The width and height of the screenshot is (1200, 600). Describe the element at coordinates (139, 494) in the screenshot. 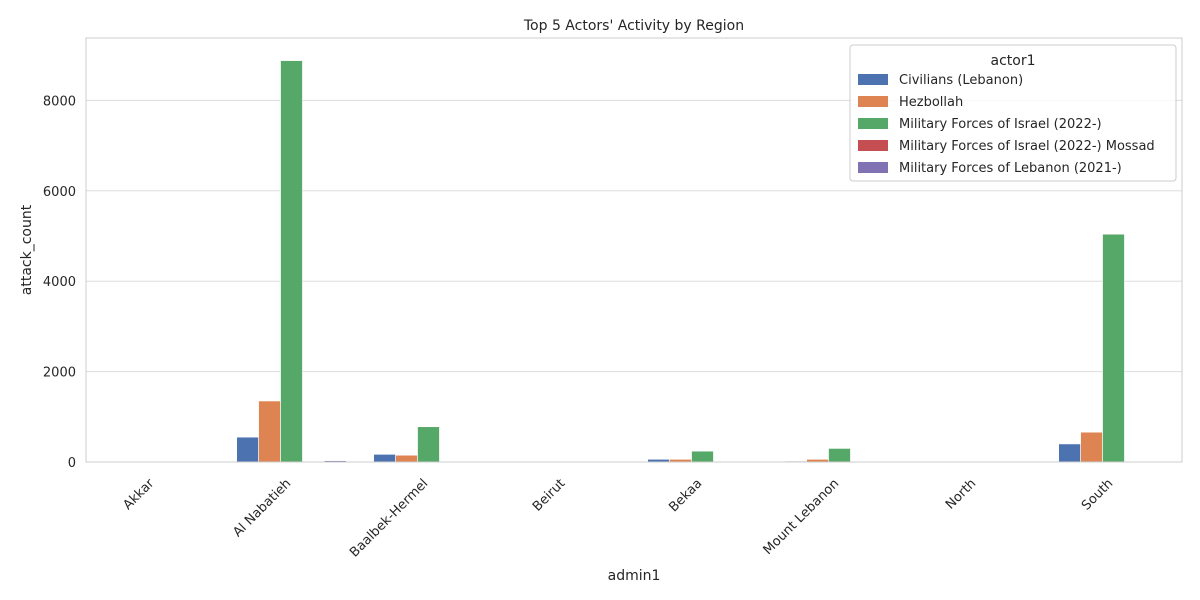

I see `x-tick-label: Akkar` at that location.